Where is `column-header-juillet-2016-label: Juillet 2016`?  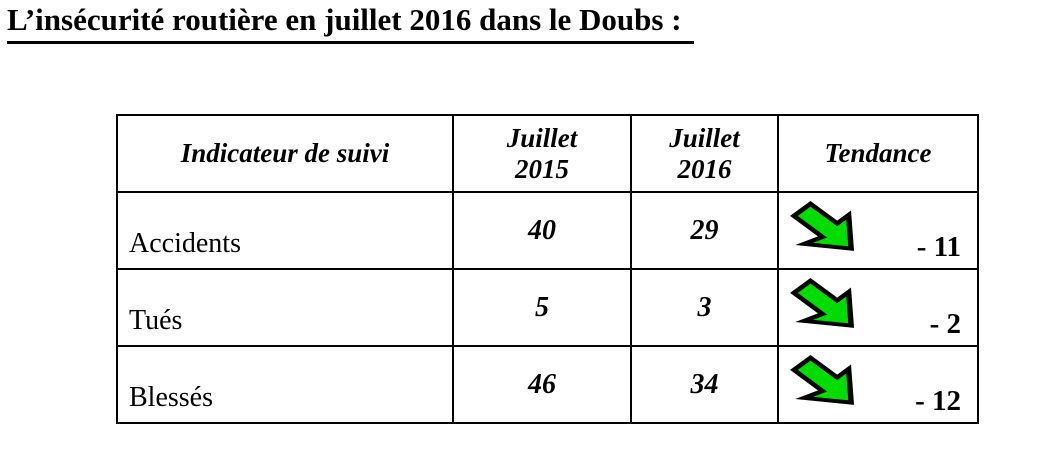
column-header-juillet-2016-label: Juillet 2016 is located at coordinates (704, 153).